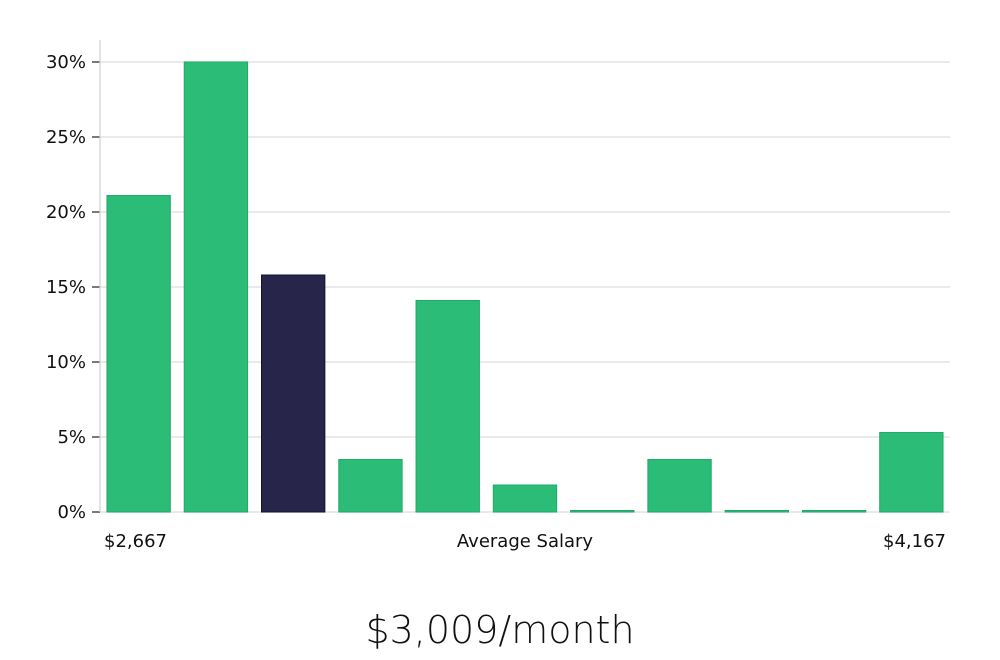  What do you see at coordinates (71, 437) in the screenshot?
I see `y-tick-label: 5%` at bounding box center [71, 437].